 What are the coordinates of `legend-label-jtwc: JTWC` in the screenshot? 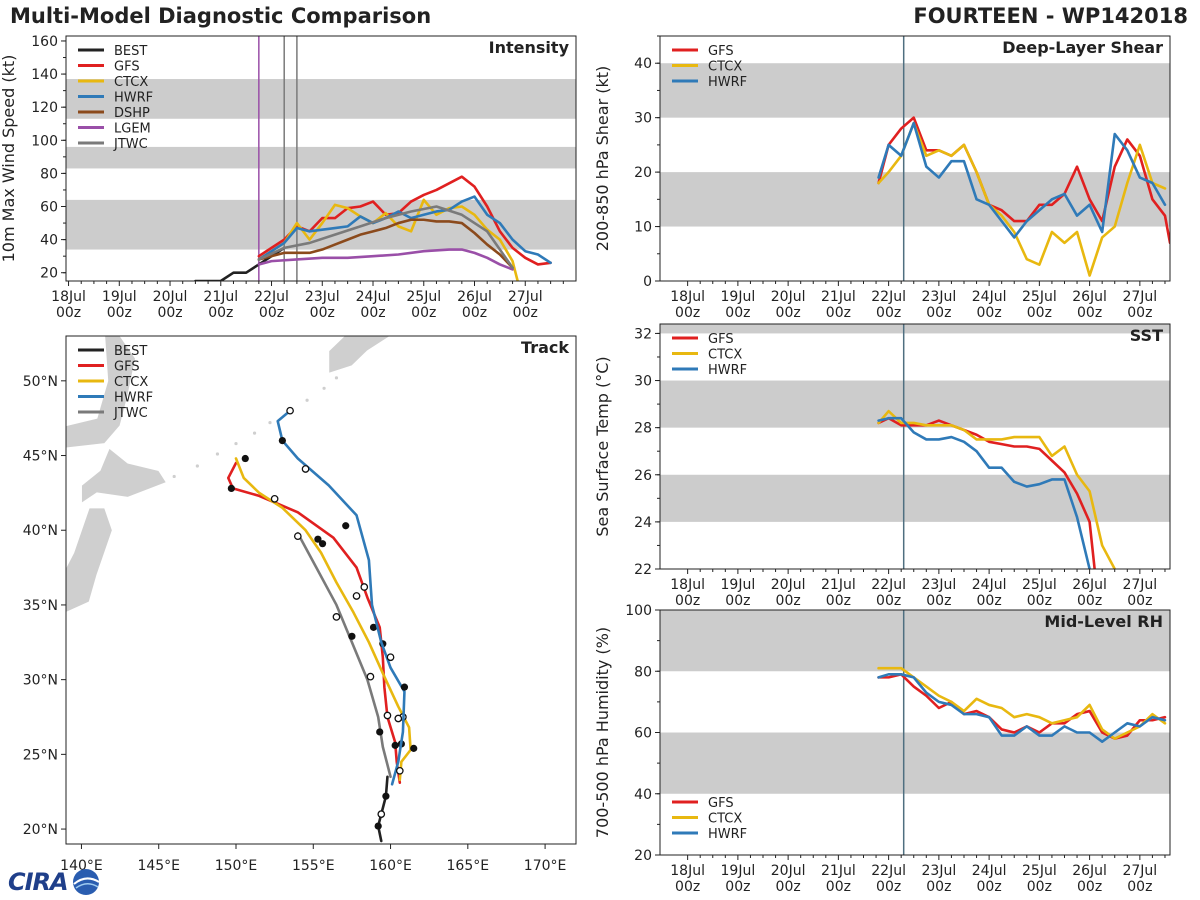 It's located at (130, 144).